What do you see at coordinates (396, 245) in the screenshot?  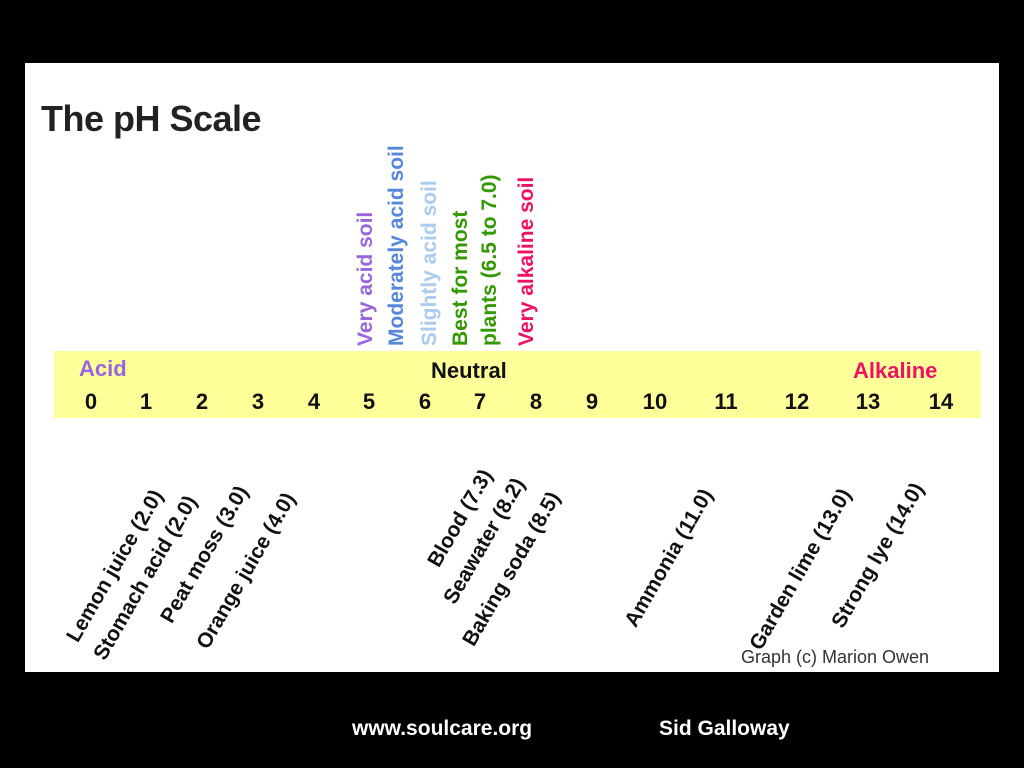 I see `soil-label-moderately-acid: Moderately acid soil` at bounding box center [396, 245].